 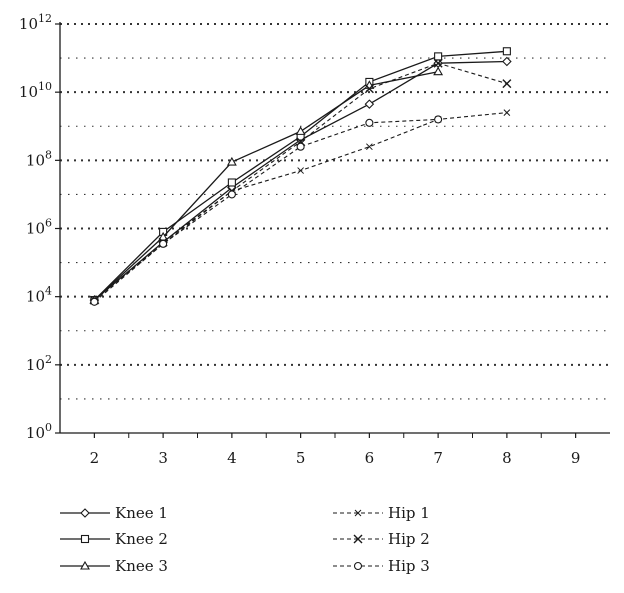 I want to click on legend-label: Knee 3, so click(x=141, y=566).